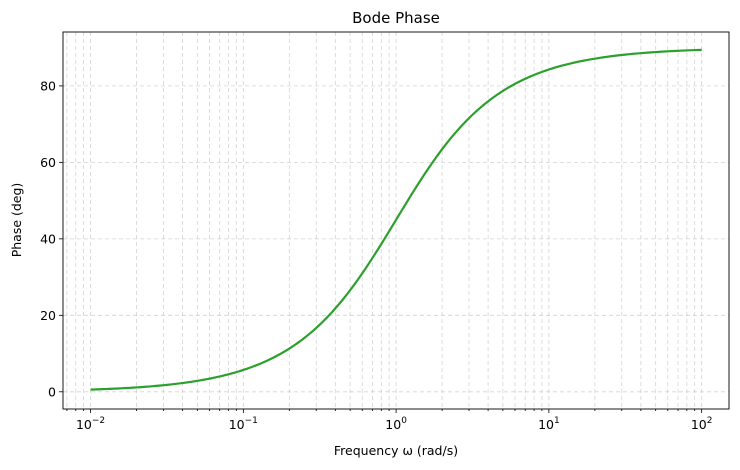  I want to click on chart-title: Bode Phase, so click(396, 18).